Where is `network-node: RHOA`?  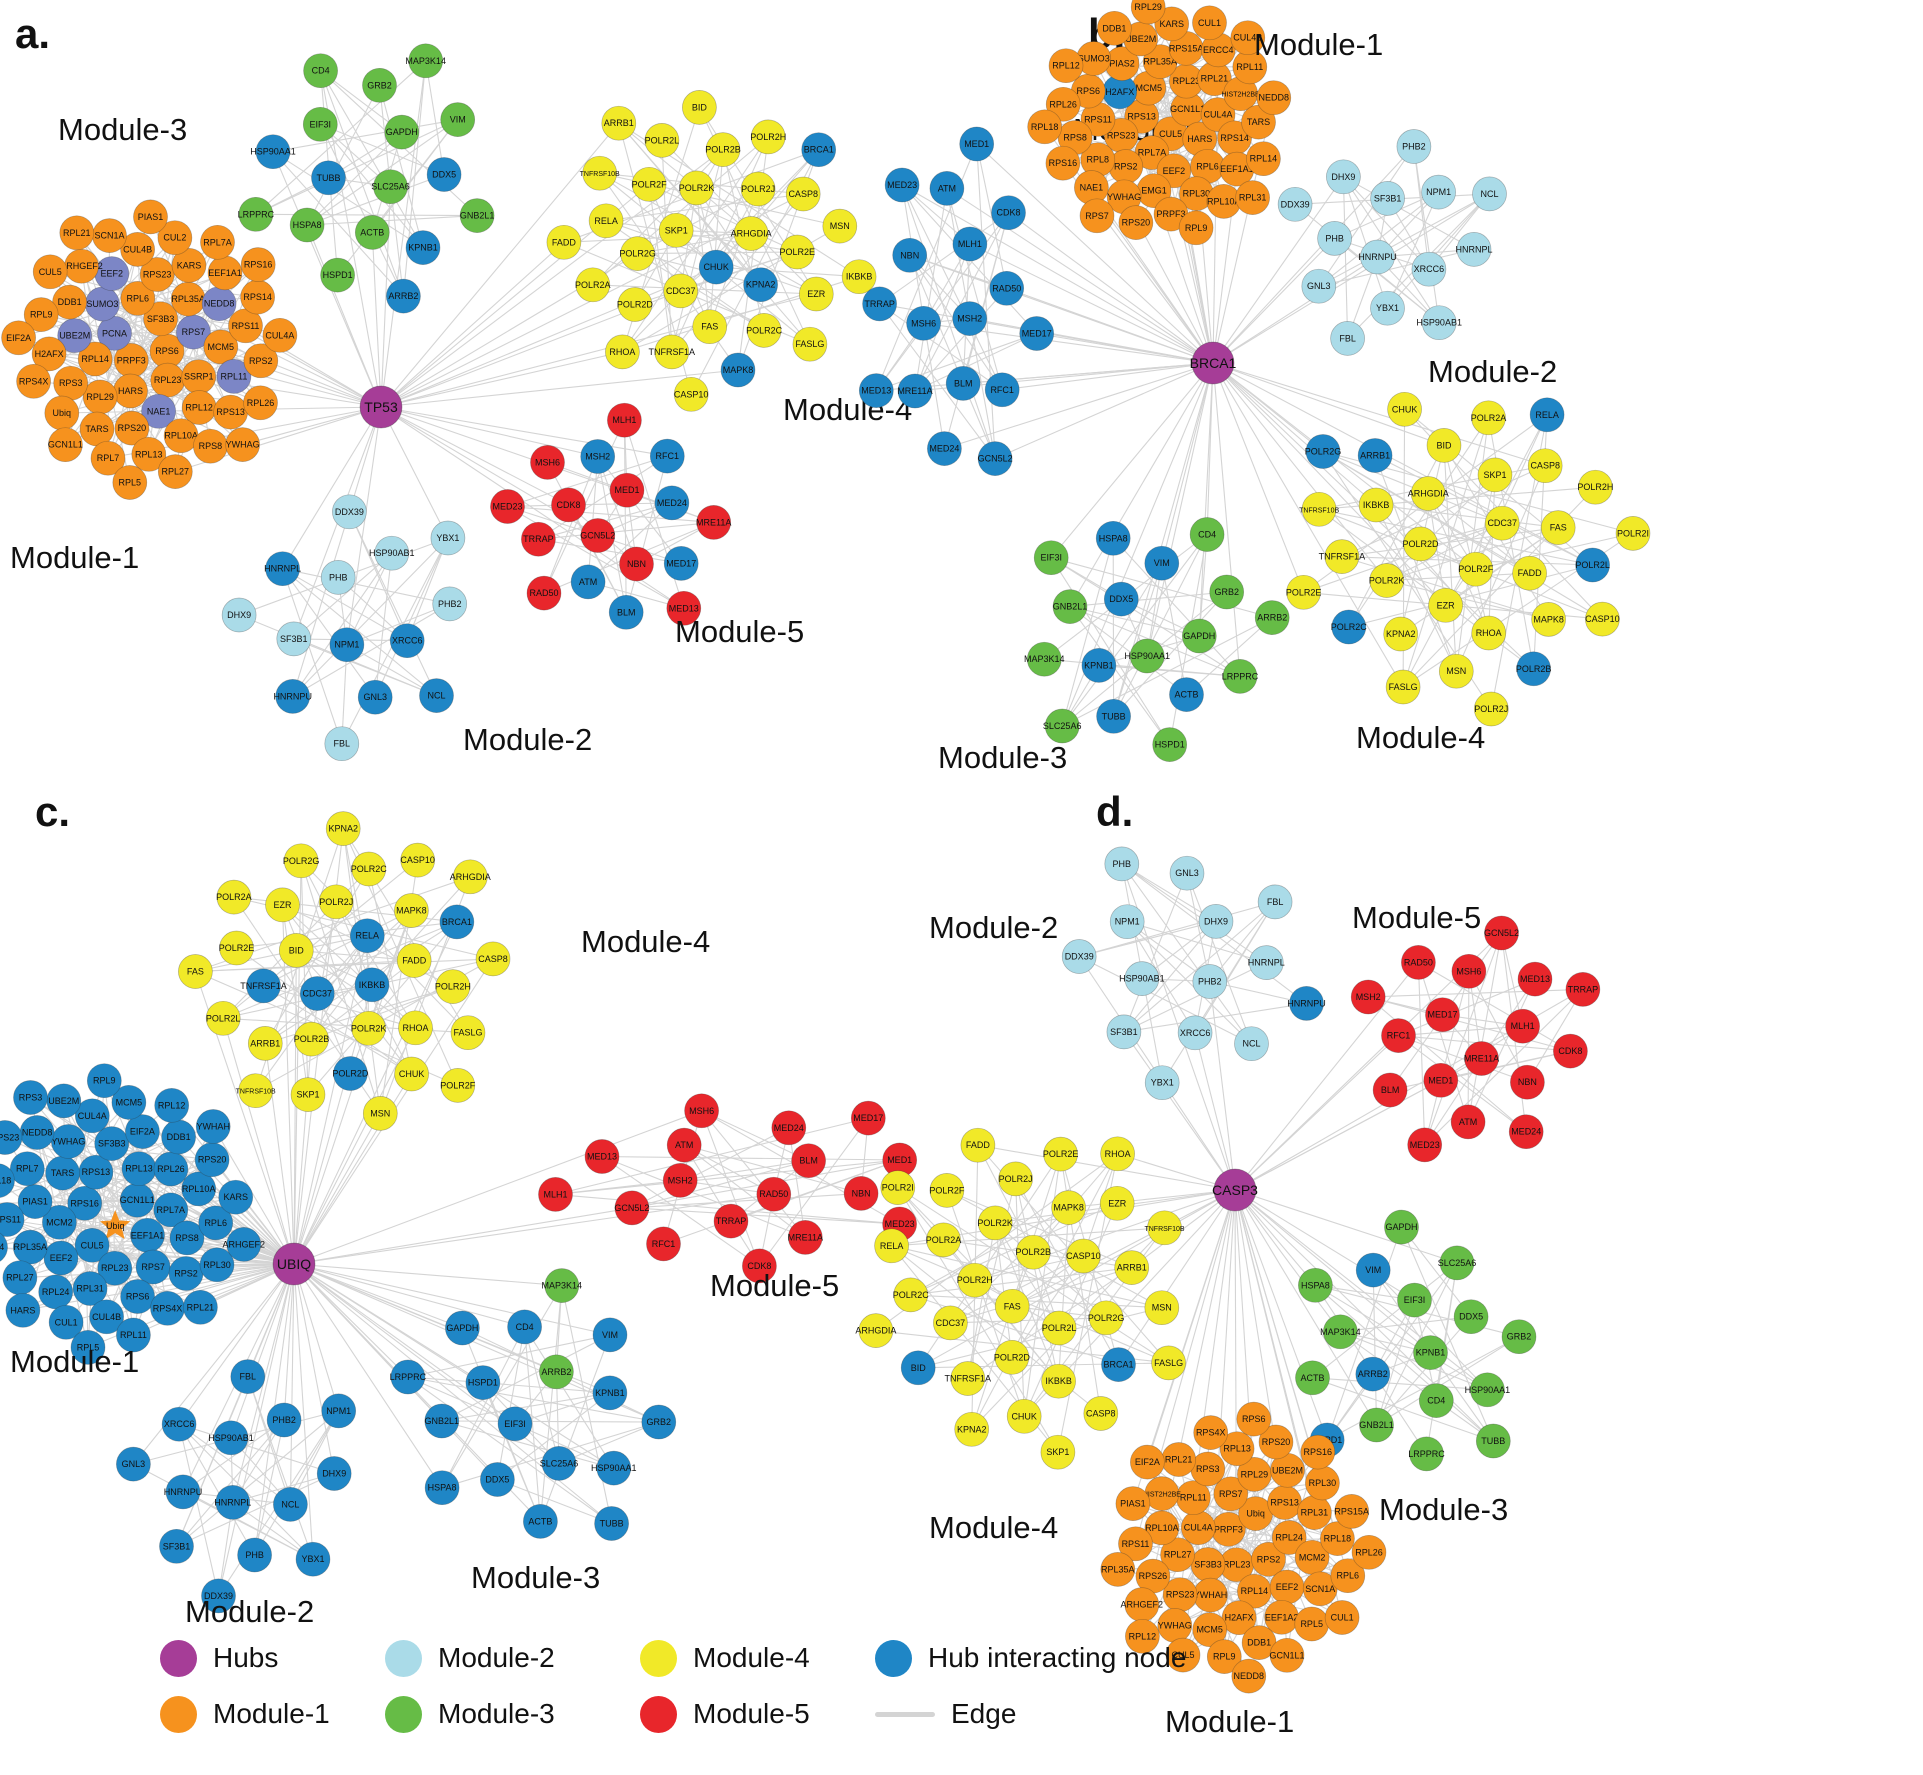 network-node: RHOA is located at coordinates (415, 1028).